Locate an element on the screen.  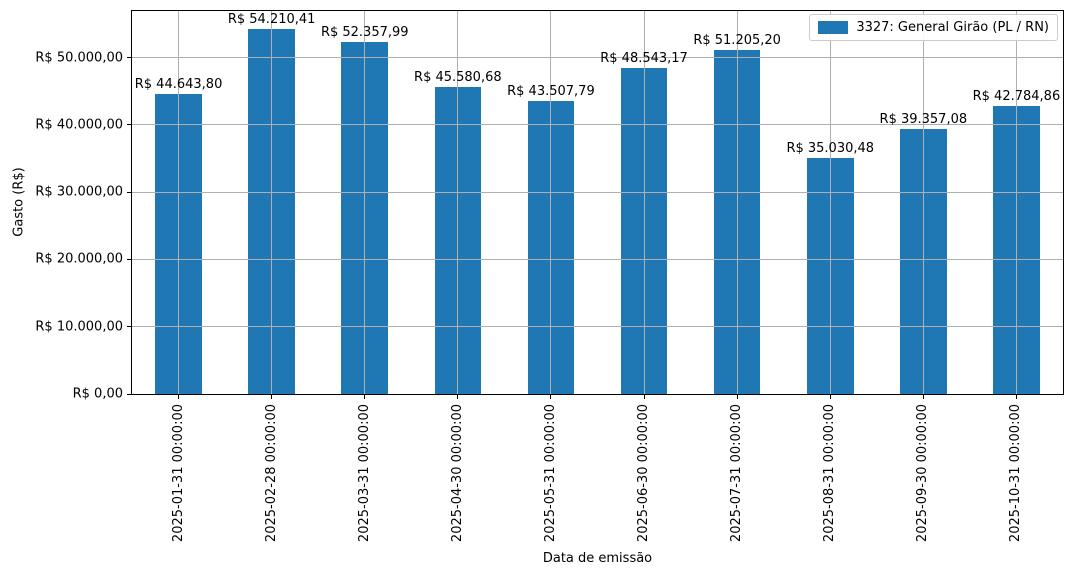
bar-value-label: R$ 35.030,48 is located at coordinates (830, 149).